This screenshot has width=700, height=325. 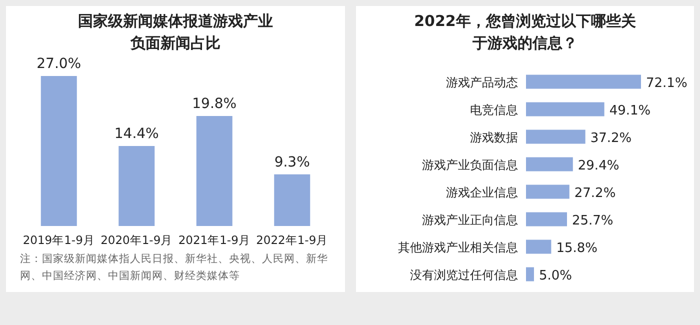 What do you see at coordinates (494, 109) in the screenshot?
I see `y-tick-label: 电竞信息` at bounding box center [494, 109].